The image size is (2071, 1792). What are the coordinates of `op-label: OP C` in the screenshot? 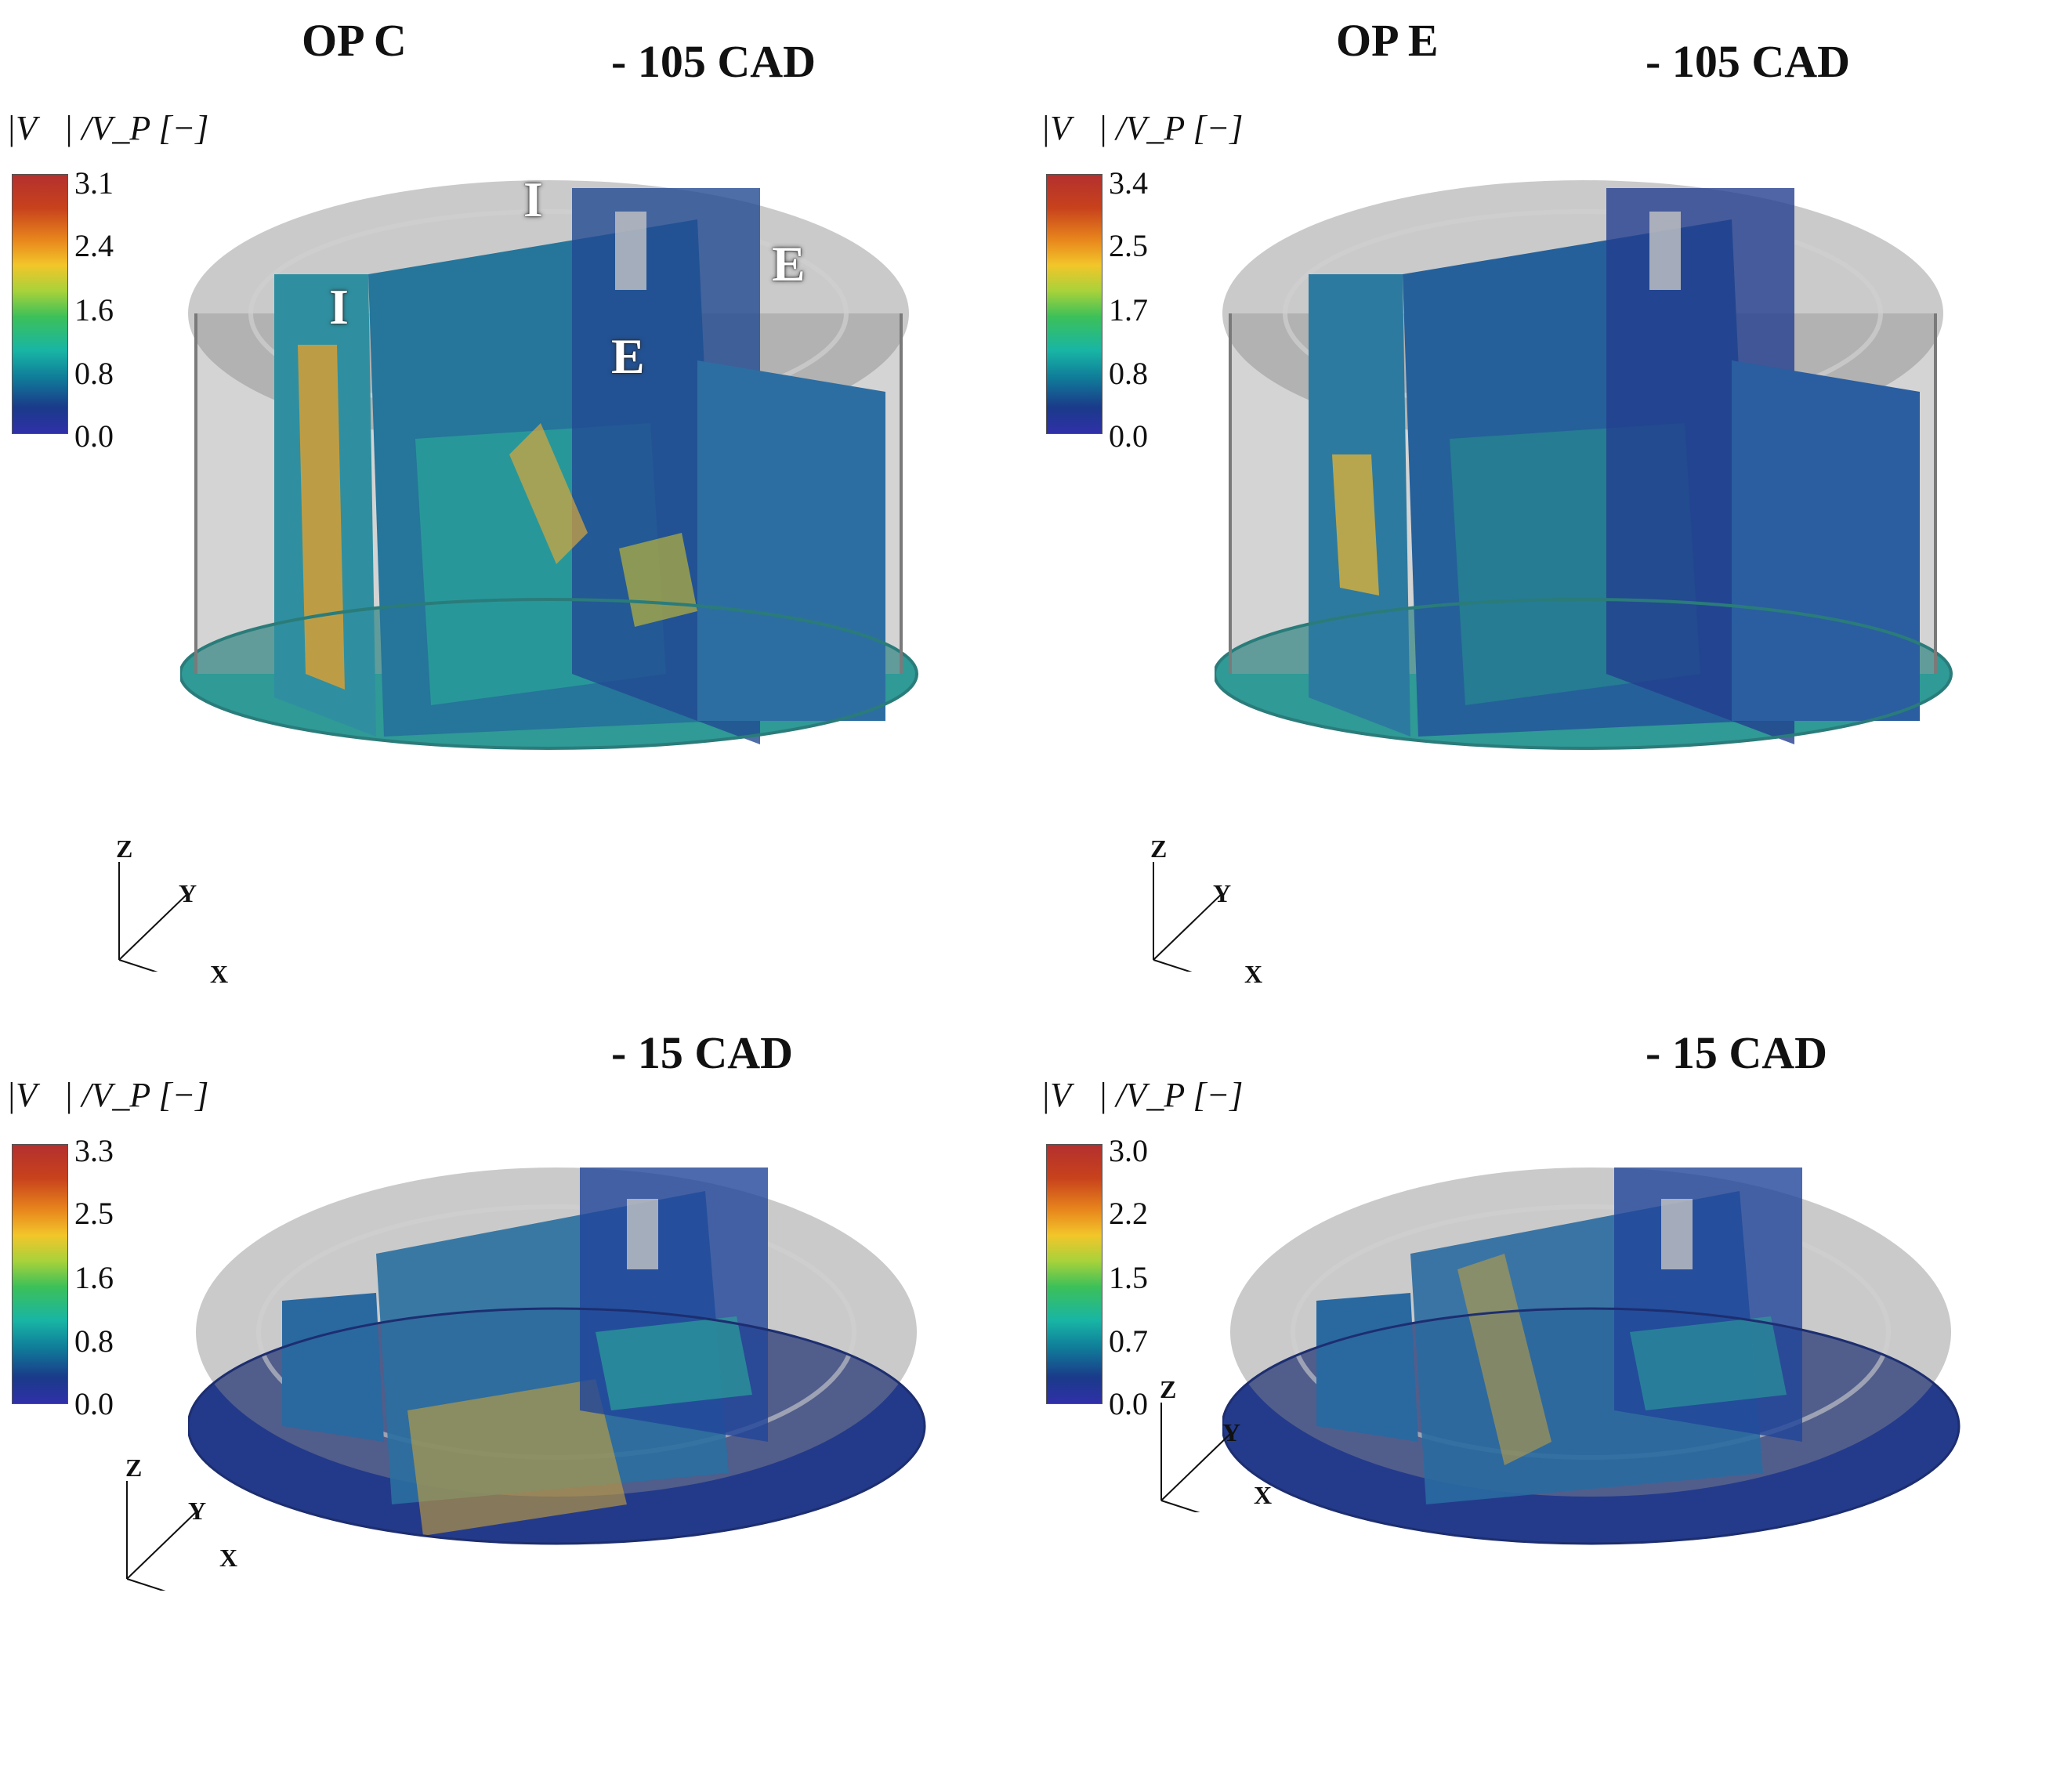 It's located at (355, 41).